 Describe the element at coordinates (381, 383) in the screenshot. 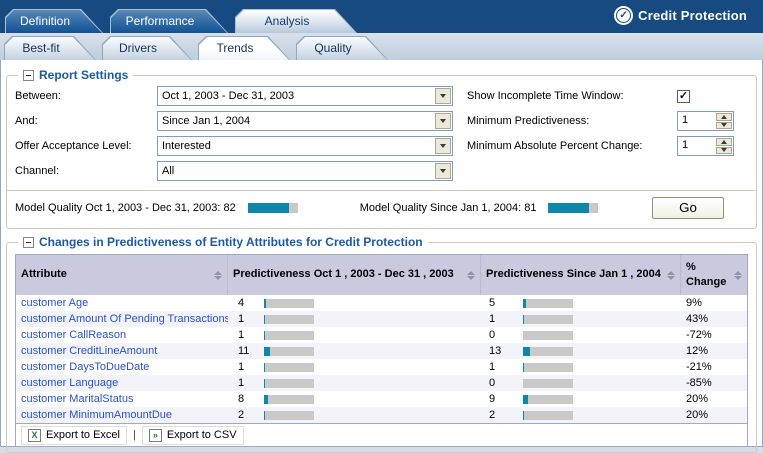

I see `table-row: customer Language 1 0 -85%` at that location.